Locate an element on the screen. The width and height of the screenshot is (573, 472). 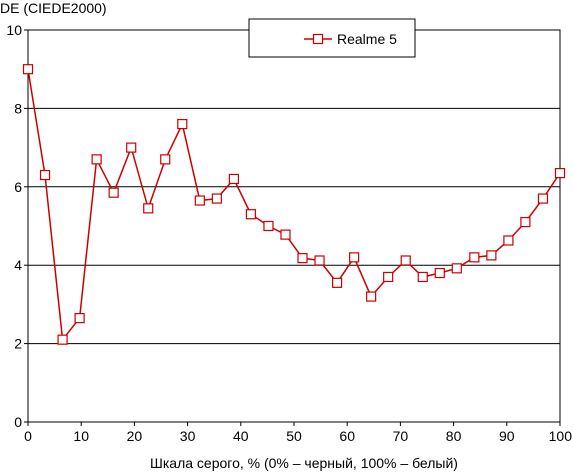
x-tick-label: 80 is located at coordinates (454, 436).